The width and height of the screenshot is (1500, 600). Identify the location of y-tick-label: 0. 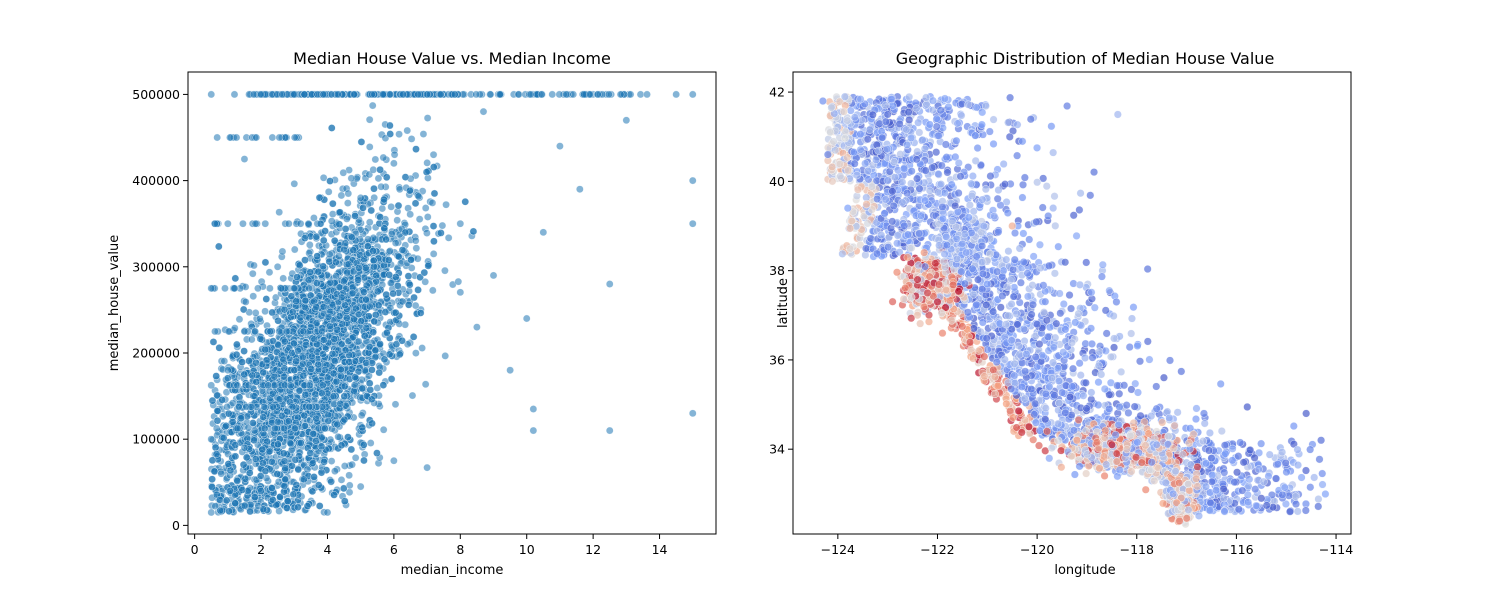
(176, 525).